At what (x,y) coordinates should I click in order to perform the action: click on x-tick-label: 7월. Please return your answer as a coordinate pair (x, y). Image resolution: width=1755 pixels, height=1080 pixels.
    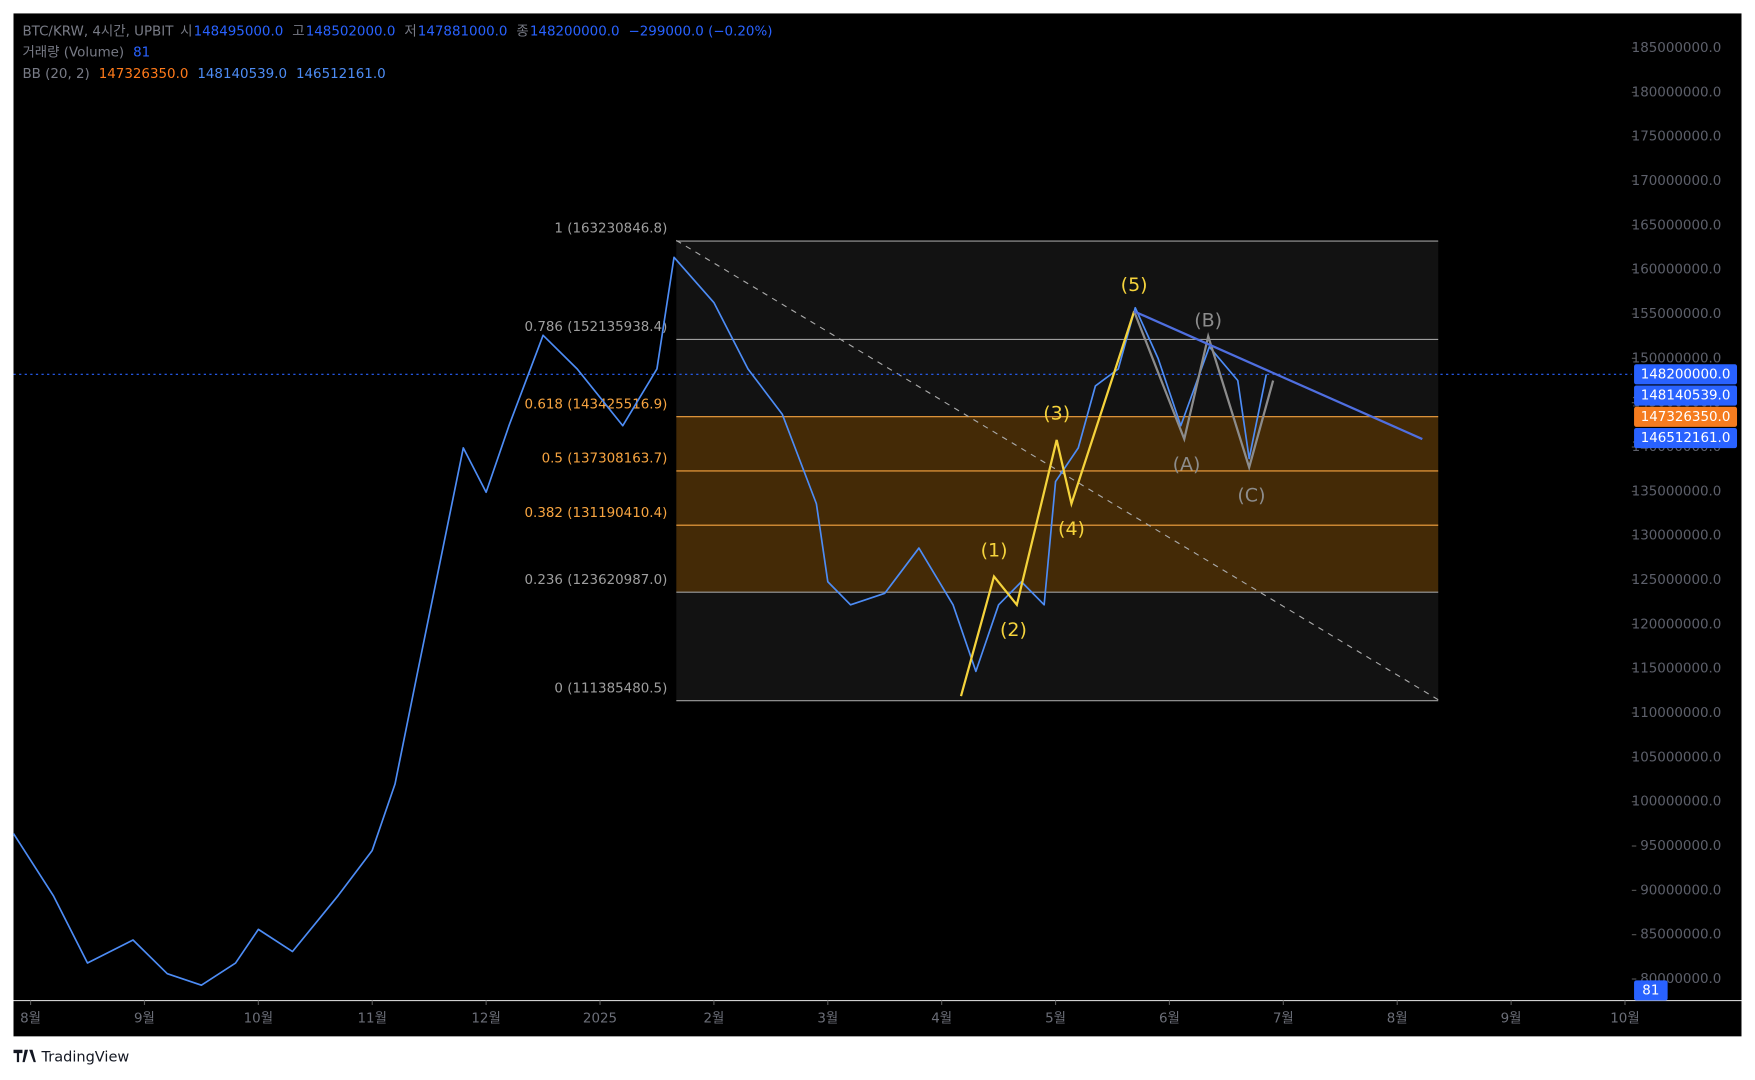
    Looking at the image, I should click on (1283, 1018).